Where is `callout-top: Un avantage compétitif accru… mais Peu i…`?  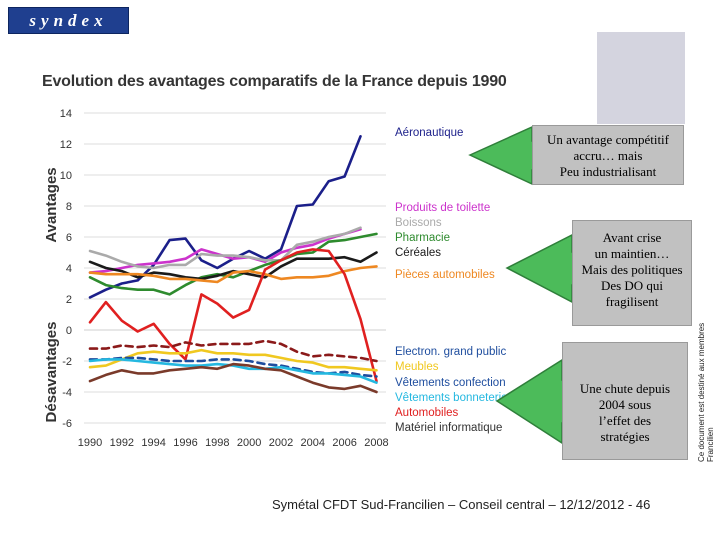 callout-top: Un avantage compétitif accru… mais Peu i… is located at coordinates (608, 155).